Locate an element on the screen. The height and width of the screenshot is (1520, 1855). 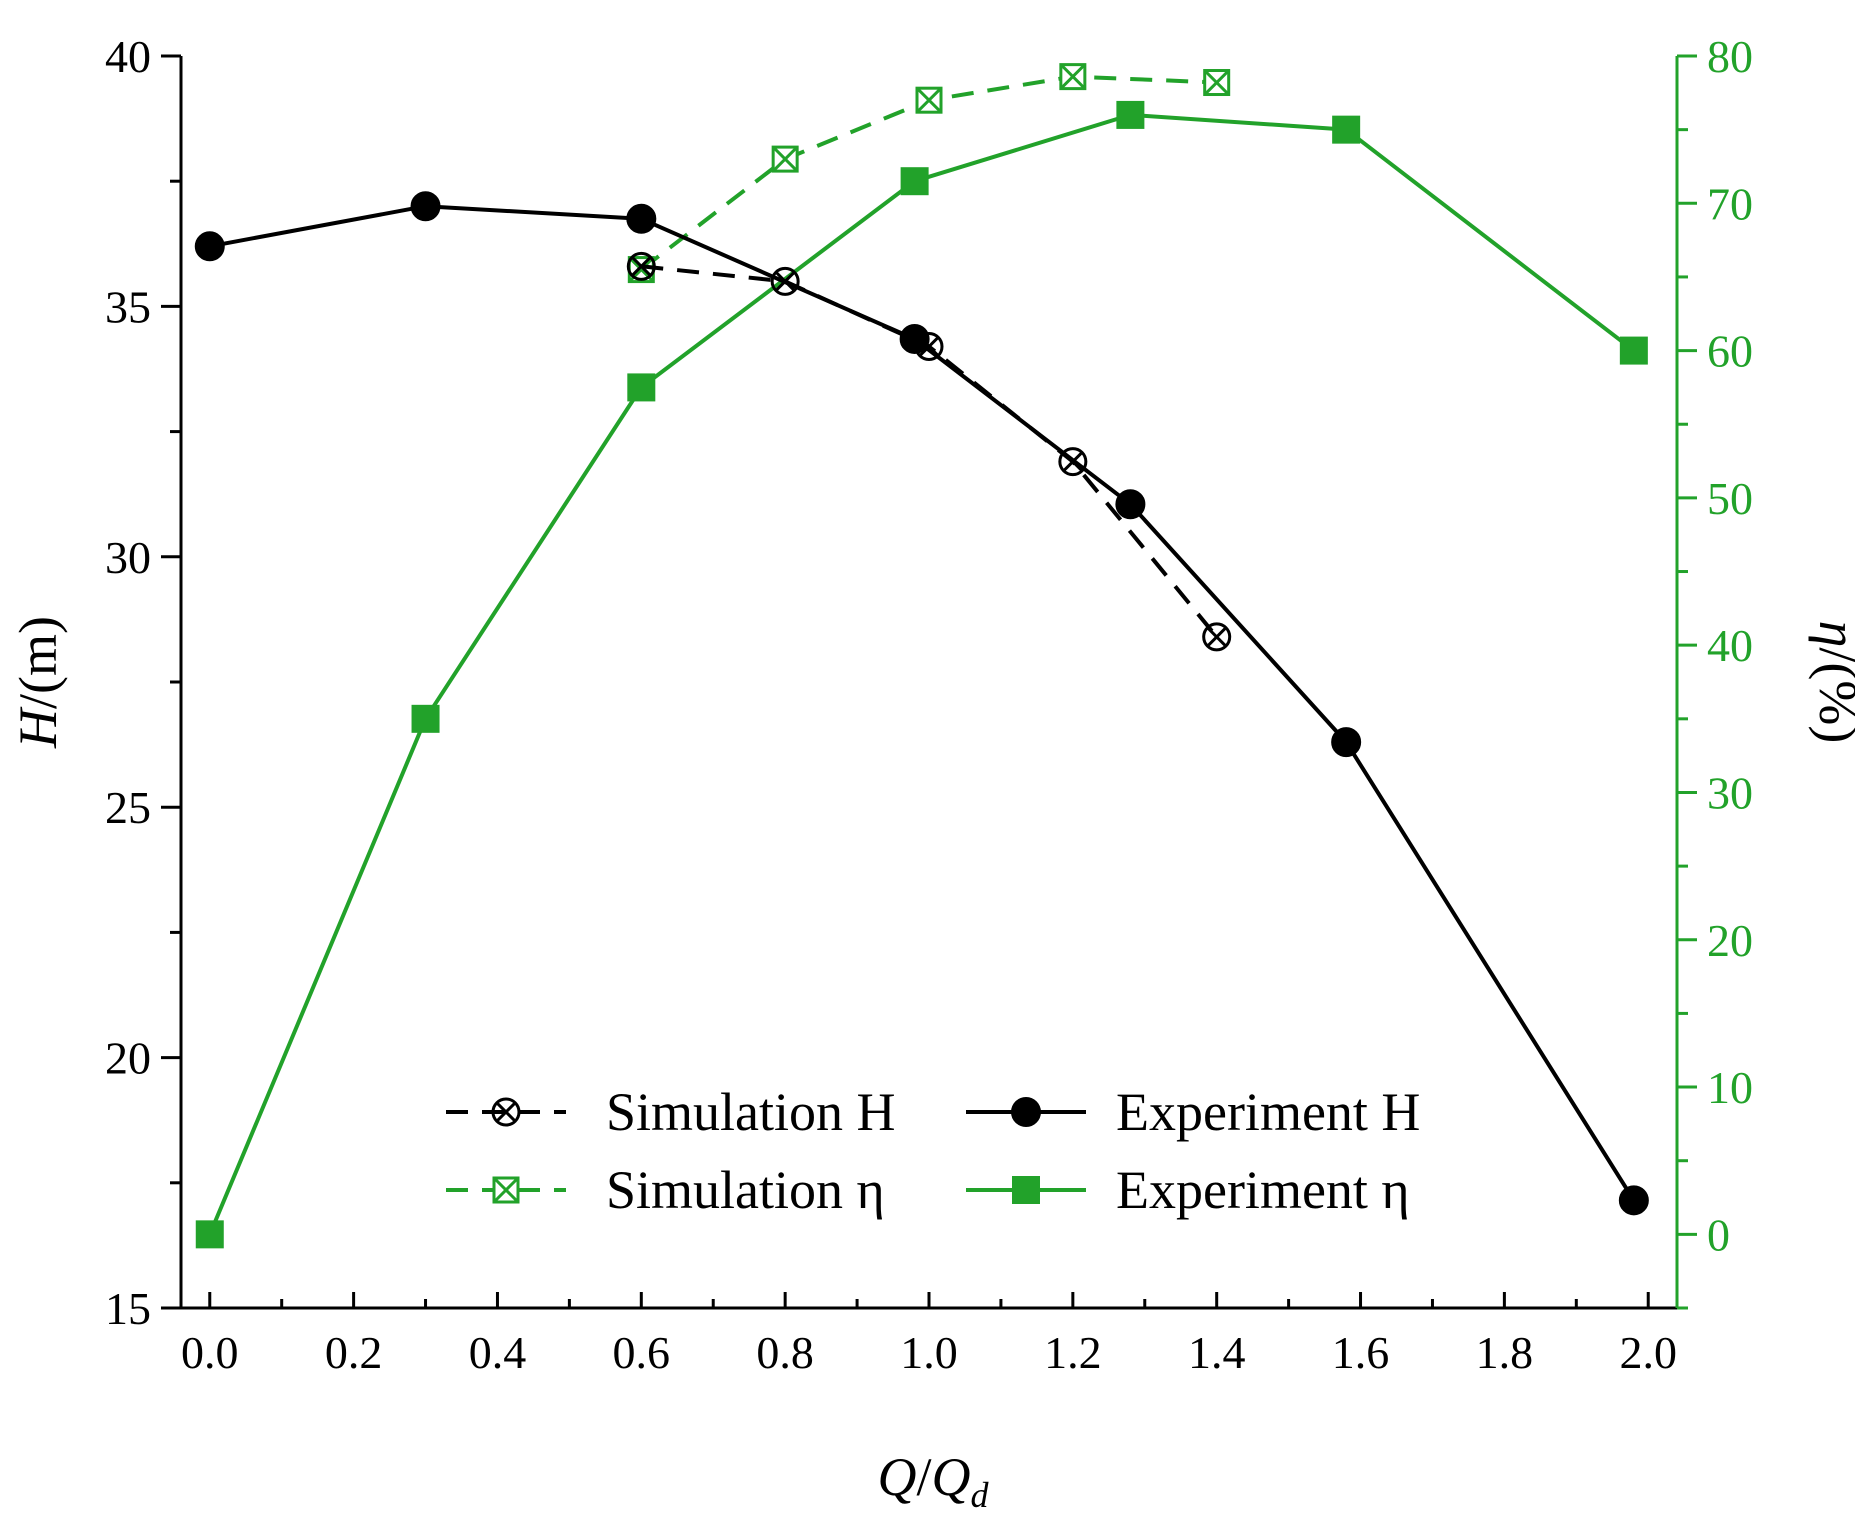
legend-entry-simulation-h: Simulation H is located at coordinates (671, 1112).